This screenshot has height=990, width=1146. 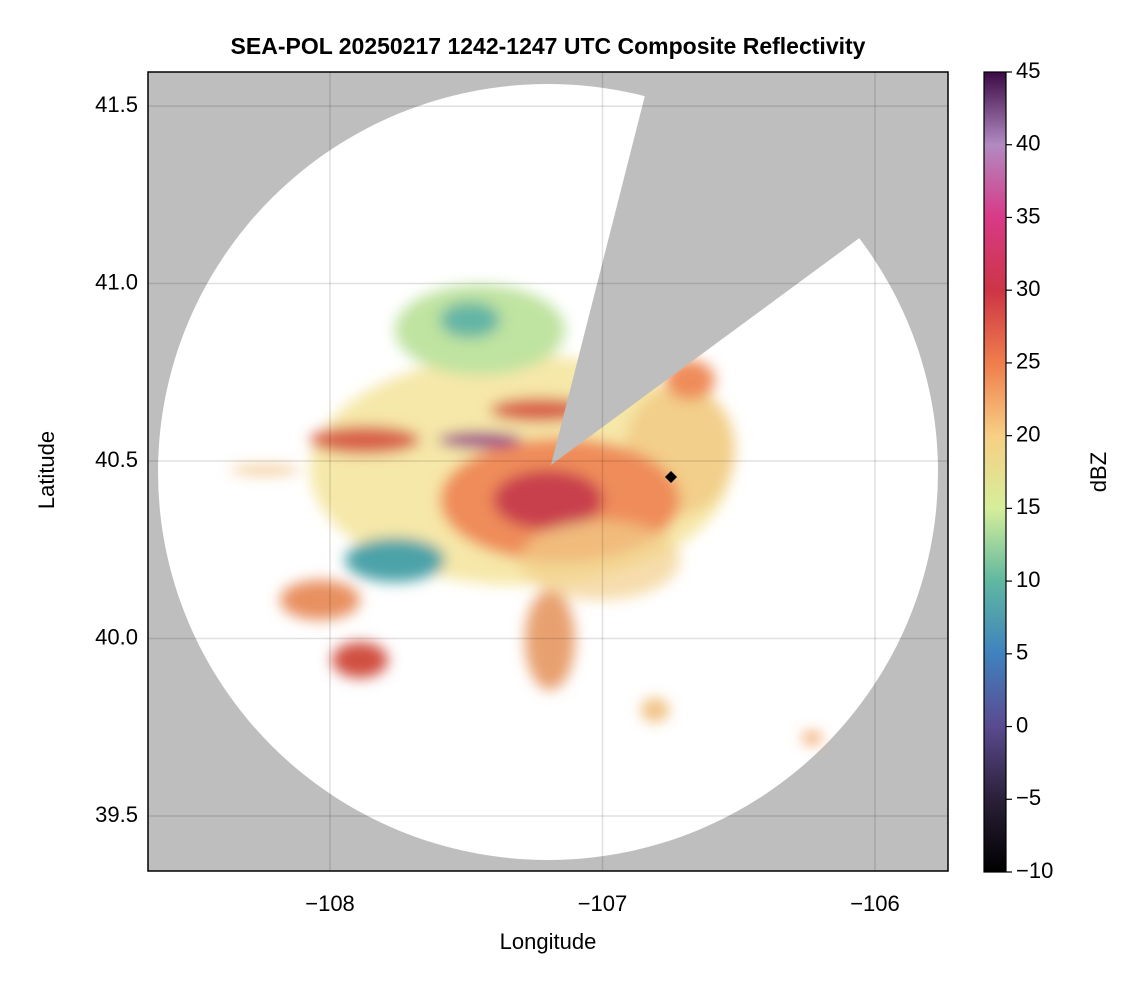 I want to click on colorbar-label: dBZ, so click(x=1098, y=472).